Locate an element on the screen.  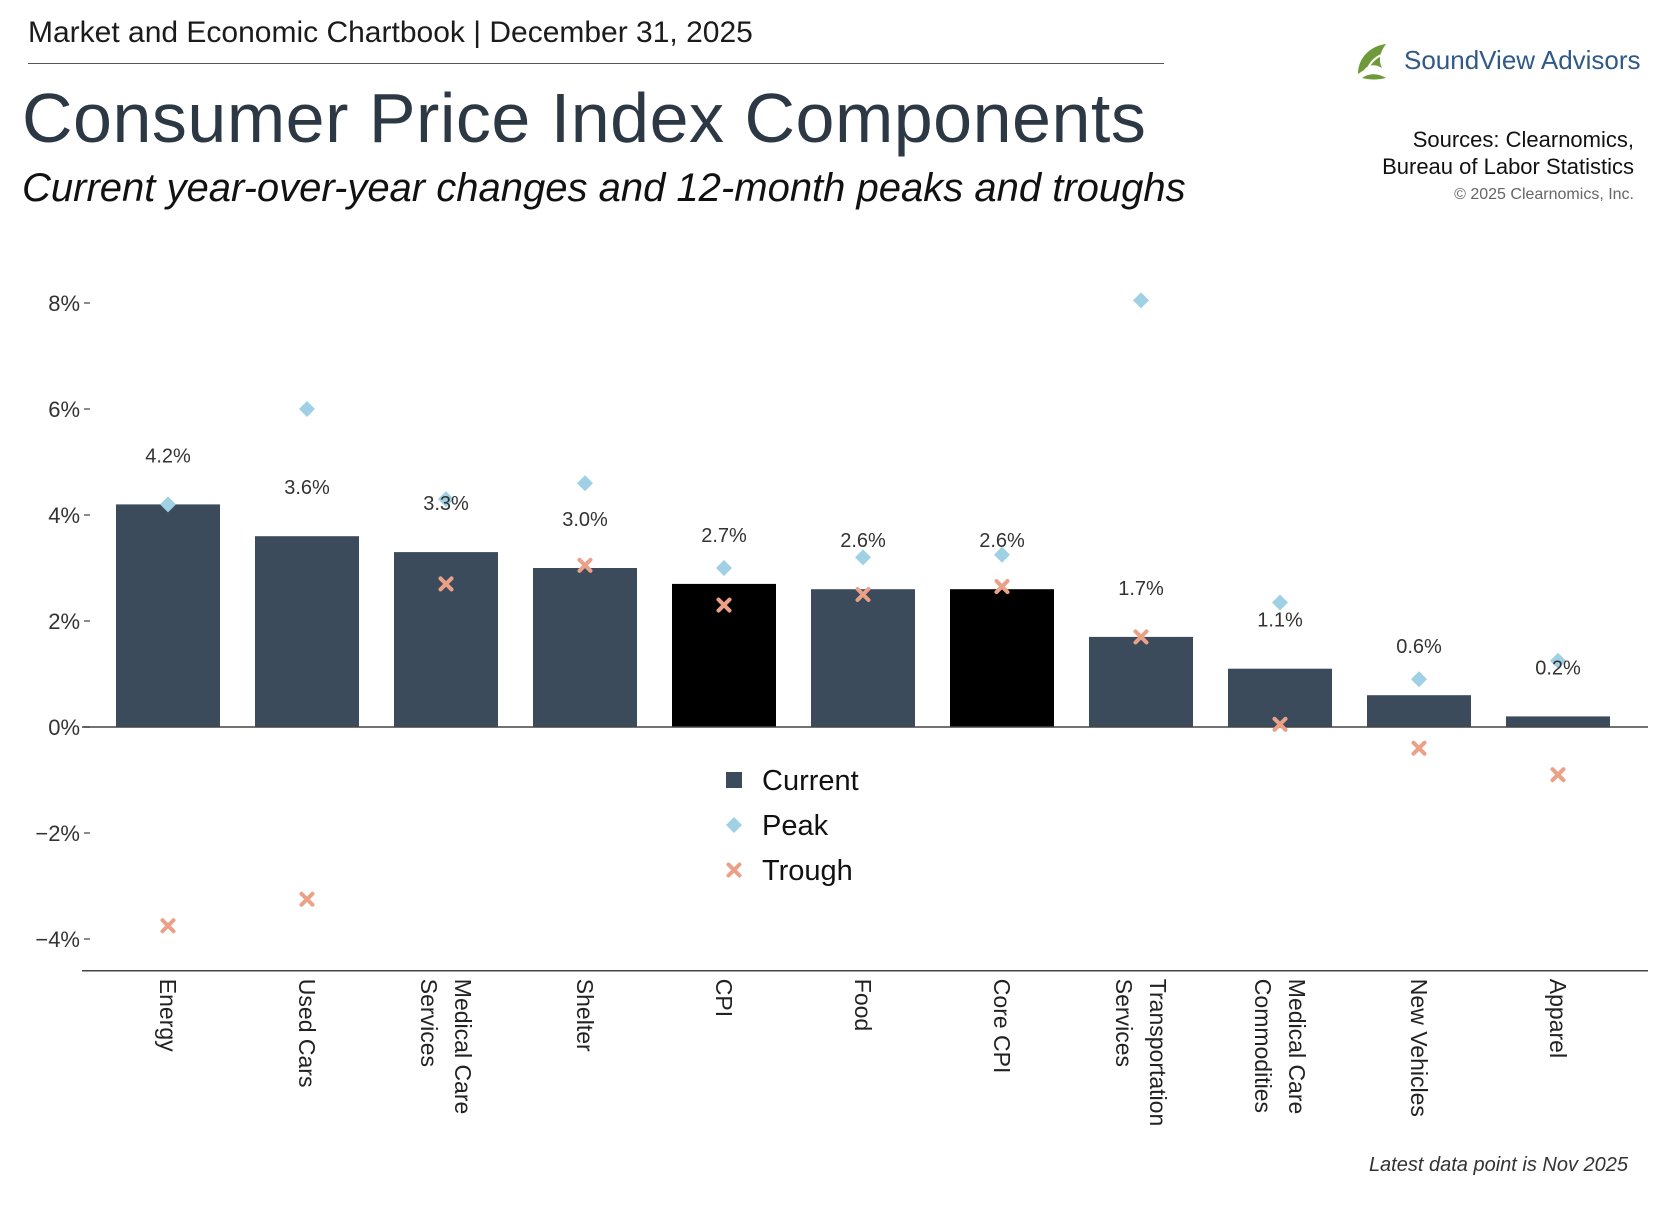
x-category-label: Energy is located at coordinates (168, 1015).